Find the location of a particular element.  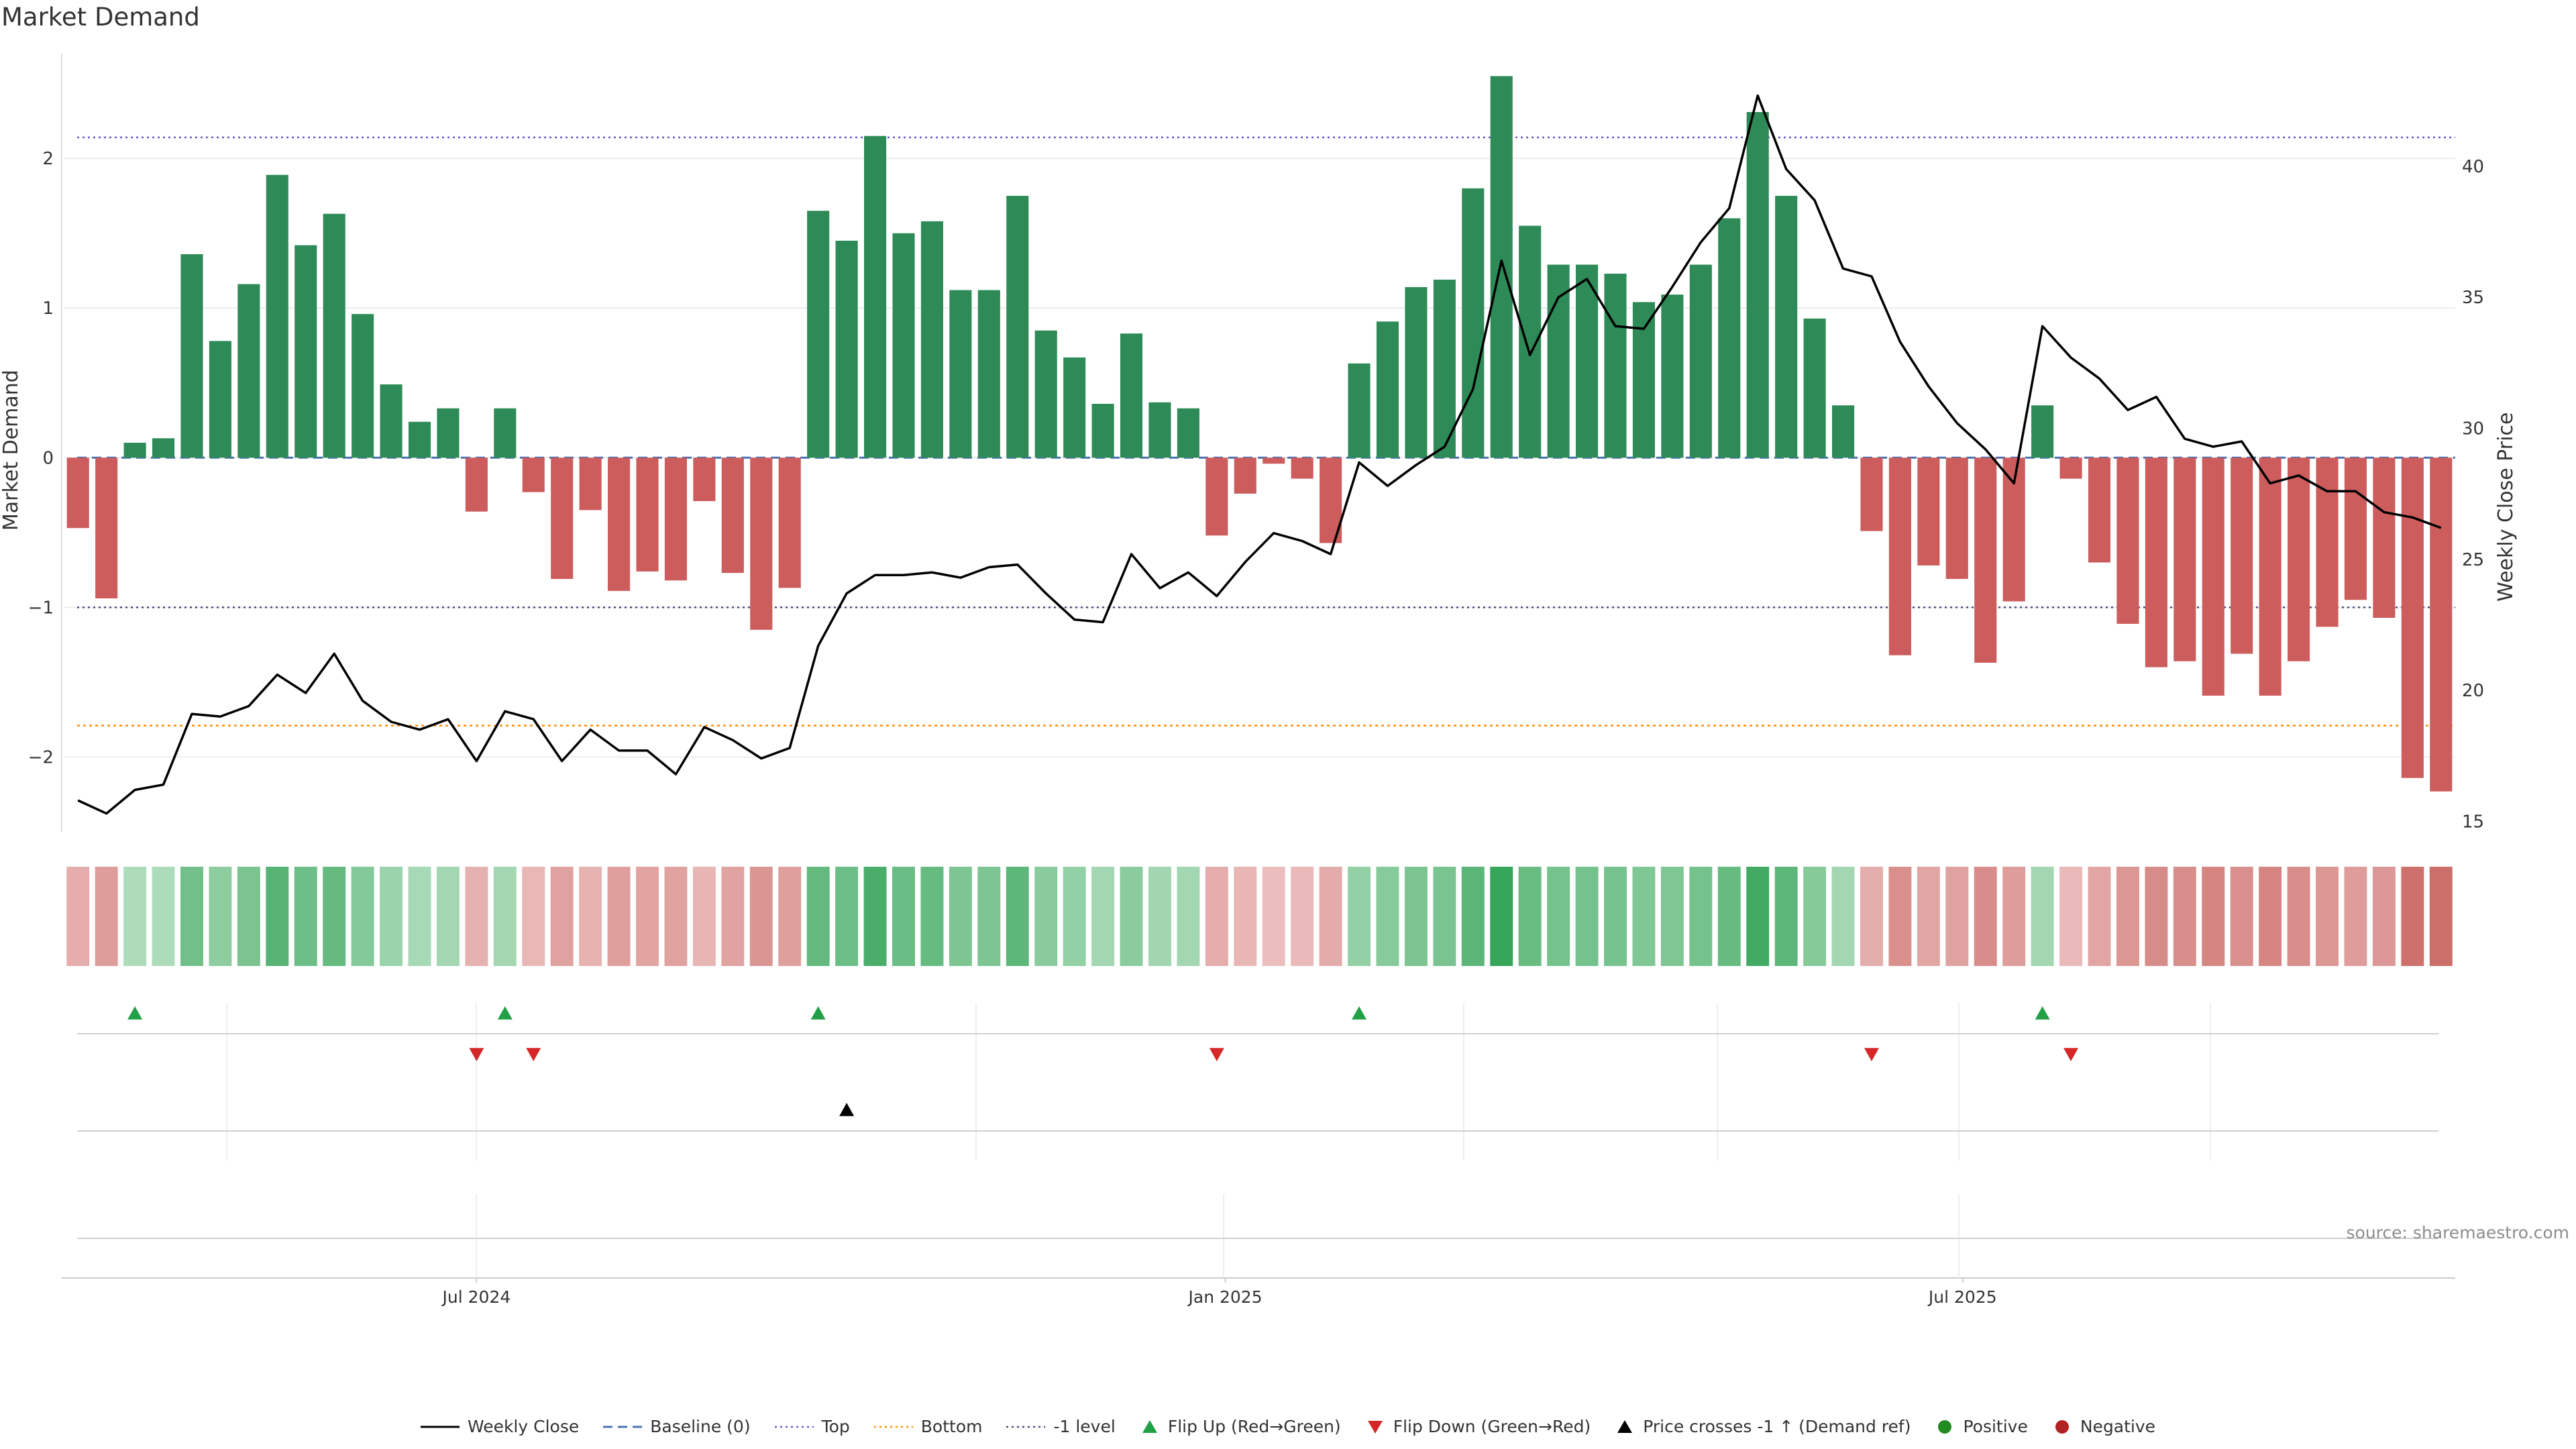

flip-down-marker is located at coordinates (476, 1054).